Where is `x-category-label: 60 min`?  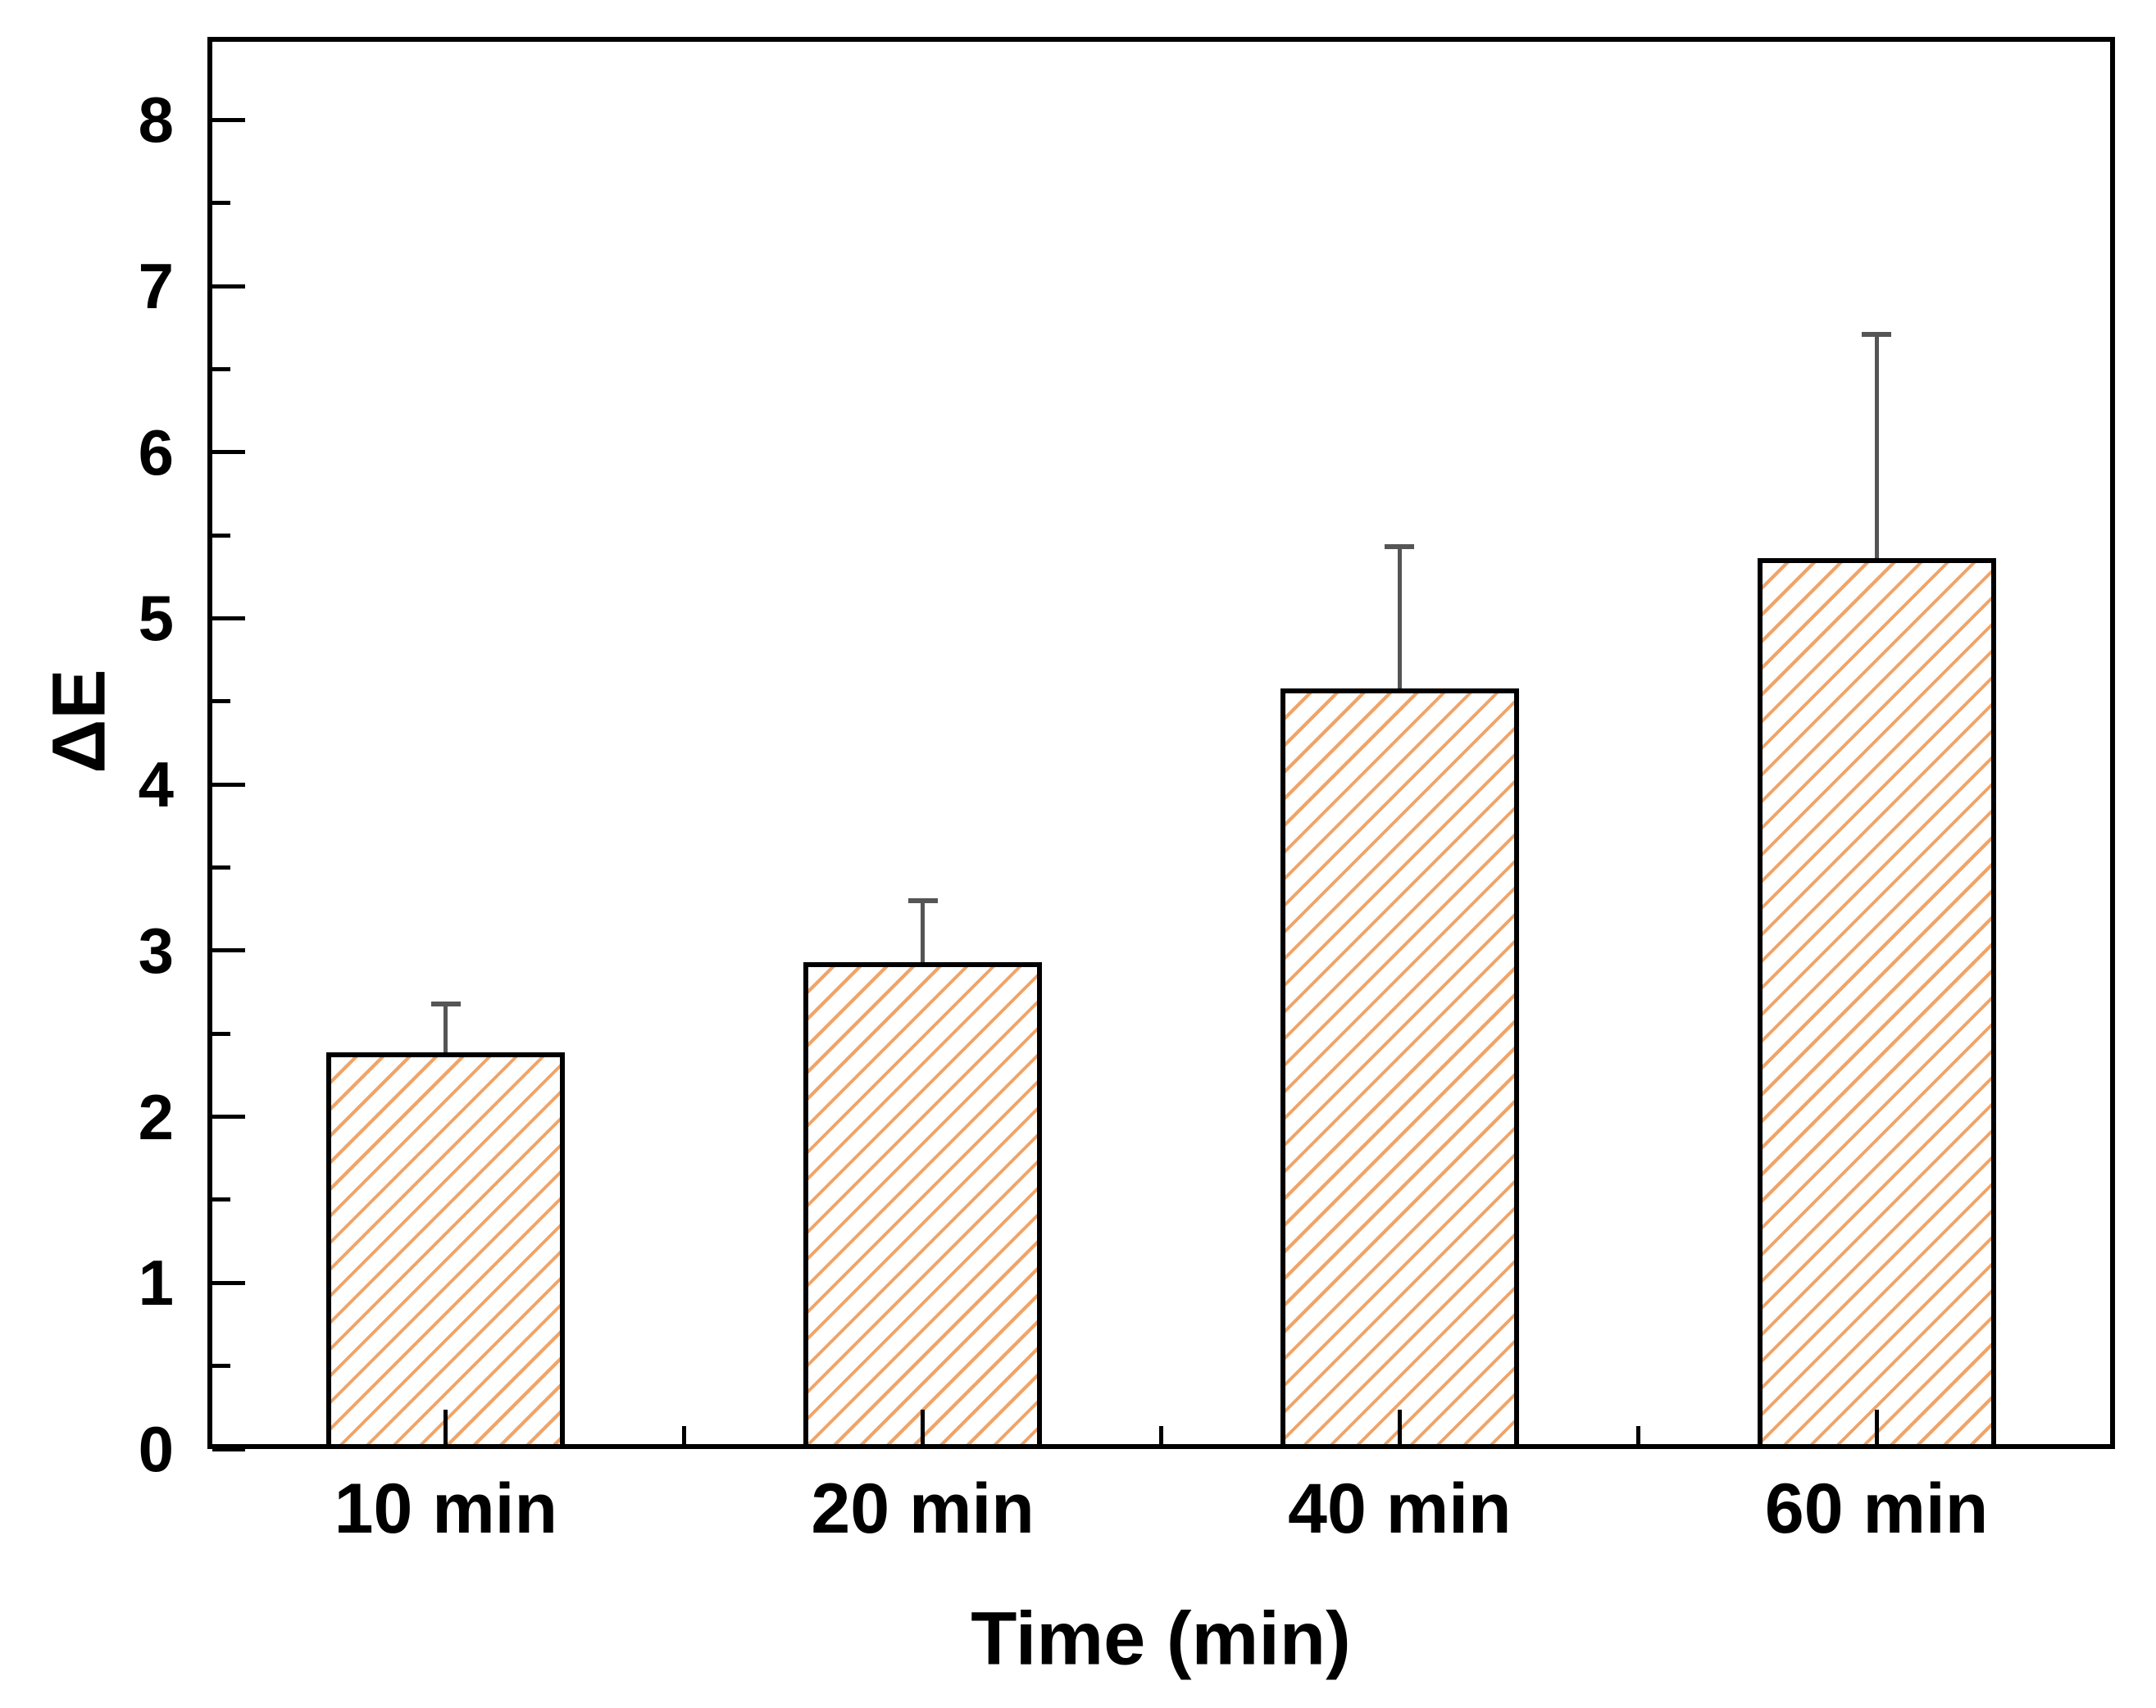 x-category-label: 60 min is located at coordinates (1876, 1509).